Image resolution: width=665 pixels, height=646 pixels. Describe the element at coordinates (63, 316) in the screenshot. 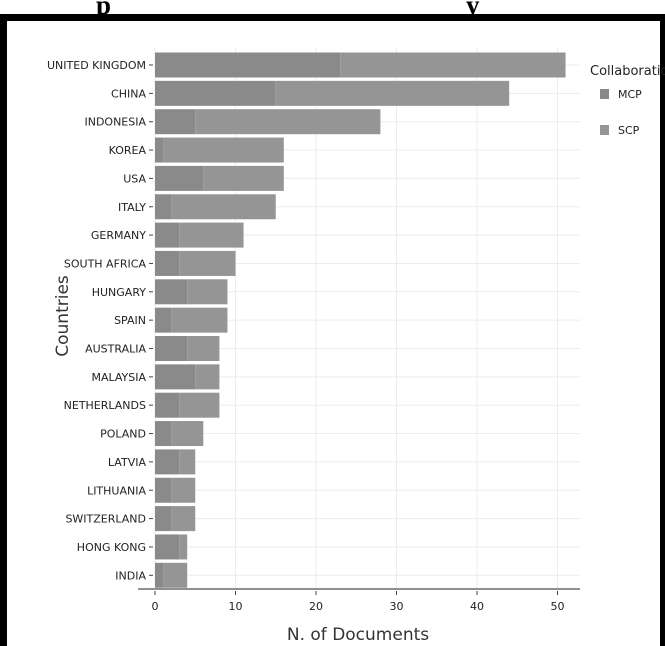

I see `y-axis-title: Countries` at that location.